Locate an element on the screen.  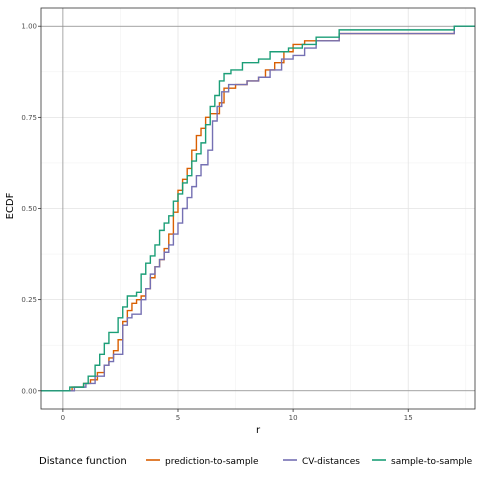
legend-label-sample-to-sample: sample-to-sample is located at coordinates (432, 462).